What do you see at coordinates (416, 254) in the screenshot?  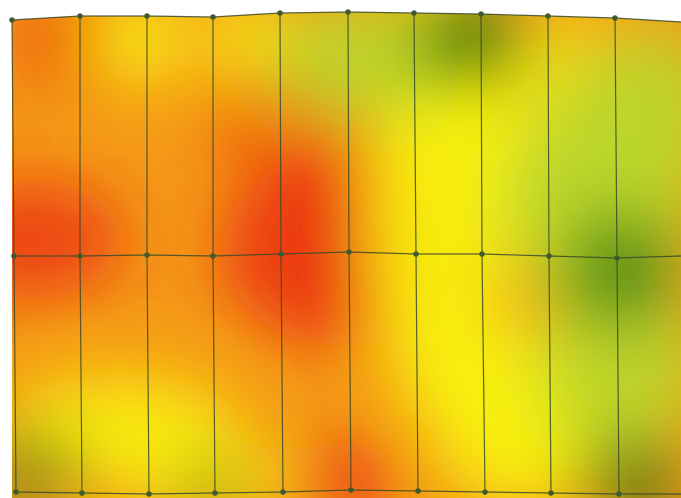 I see `grid-vertex-r2-c7` at bounding box center [416, 254].